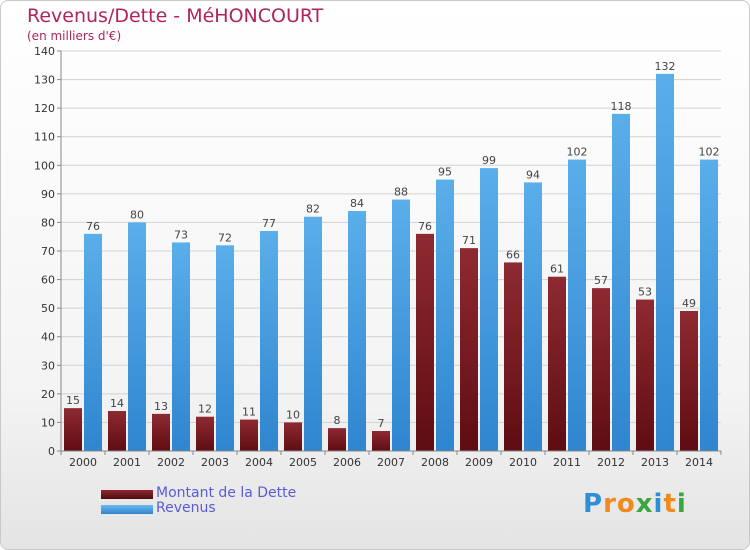 The image size is (750, 550). I want to click on y-tick-label: 110, so click(44, 137).